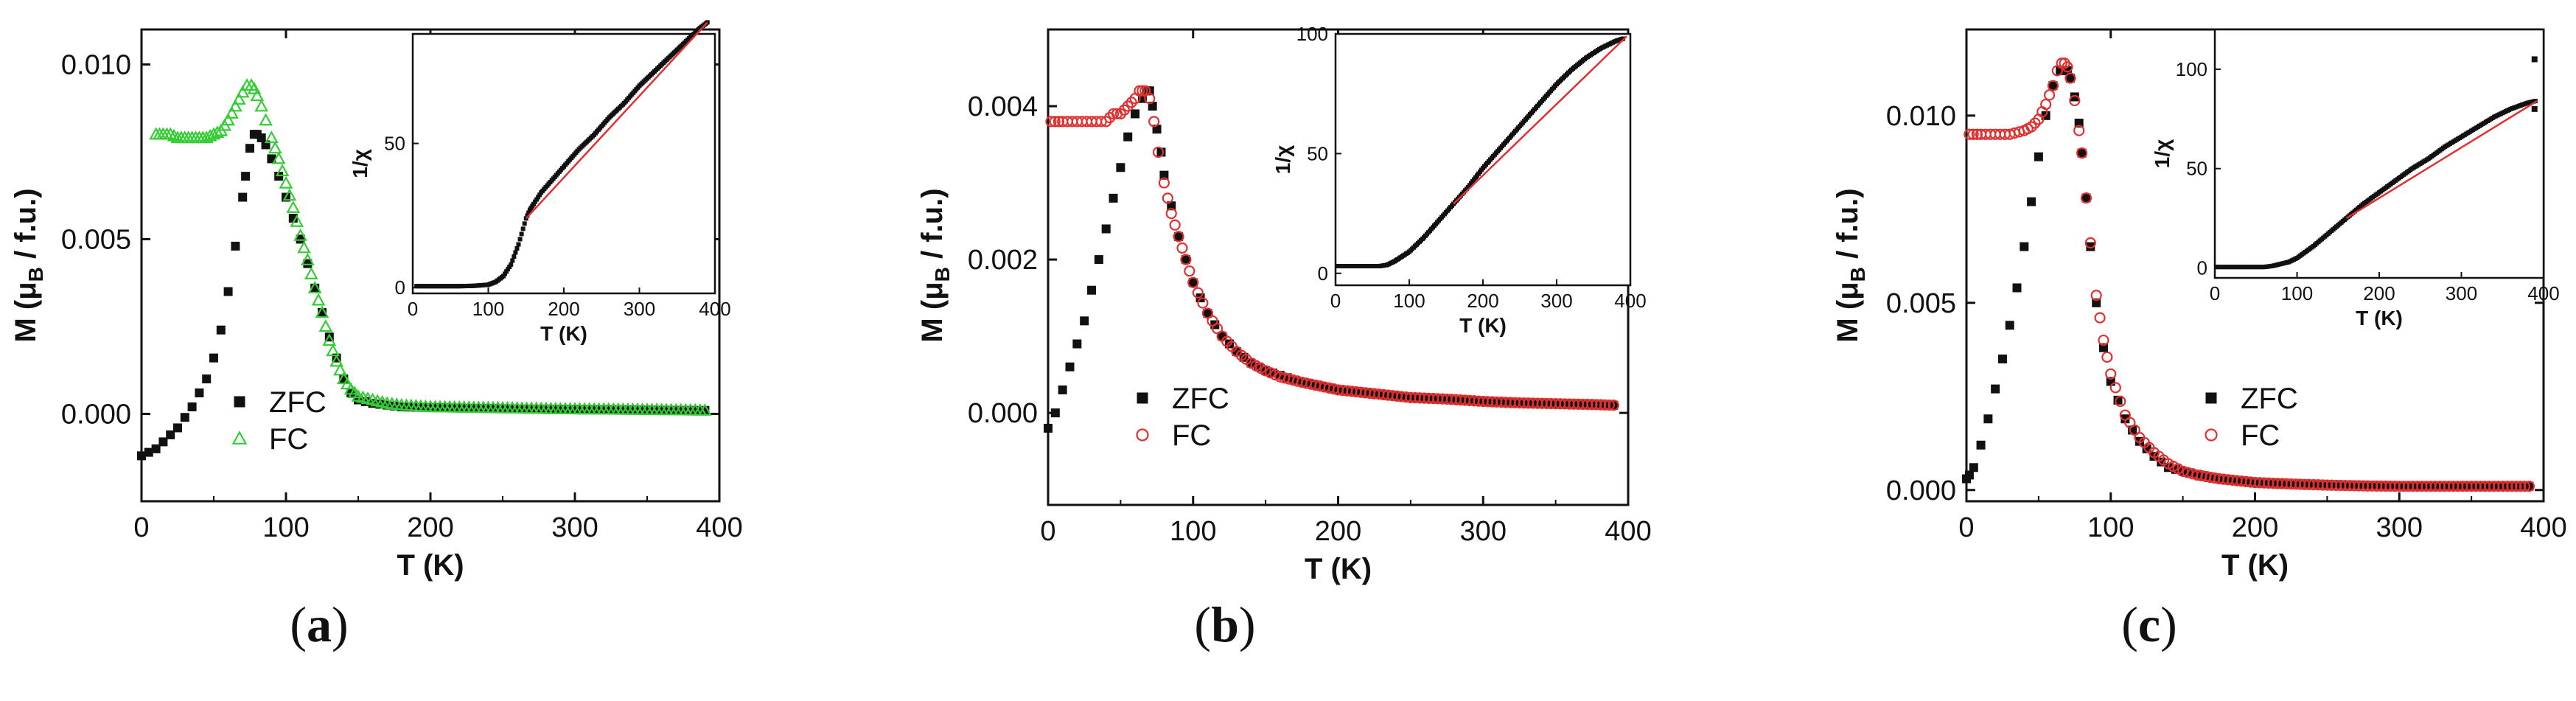  Describe the element at coordinates (1003, 106) in the screenshot. I see `y-tick-label: 0.004` at that location.